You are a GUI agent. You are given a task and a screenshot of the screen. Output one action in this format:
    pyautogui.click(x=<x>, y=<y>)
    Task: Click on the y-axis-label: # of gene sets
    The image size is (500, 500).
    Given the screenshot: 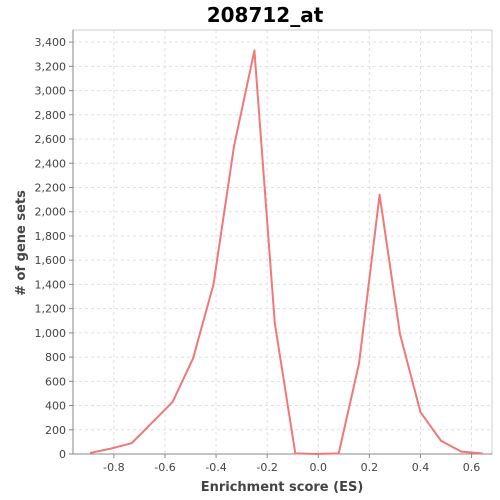 What is the action you would take?
    pyautogui.click(x=21, y=243)
    